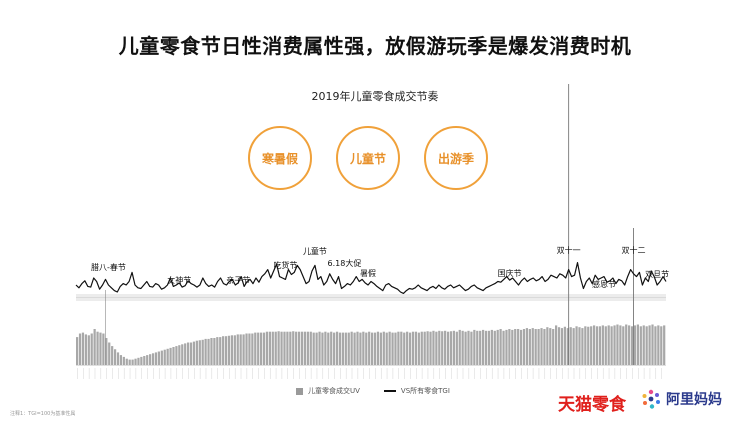 This screenshot has height=422, width=750. I want to click on annotation-label: 暑假, so click(368, 273).